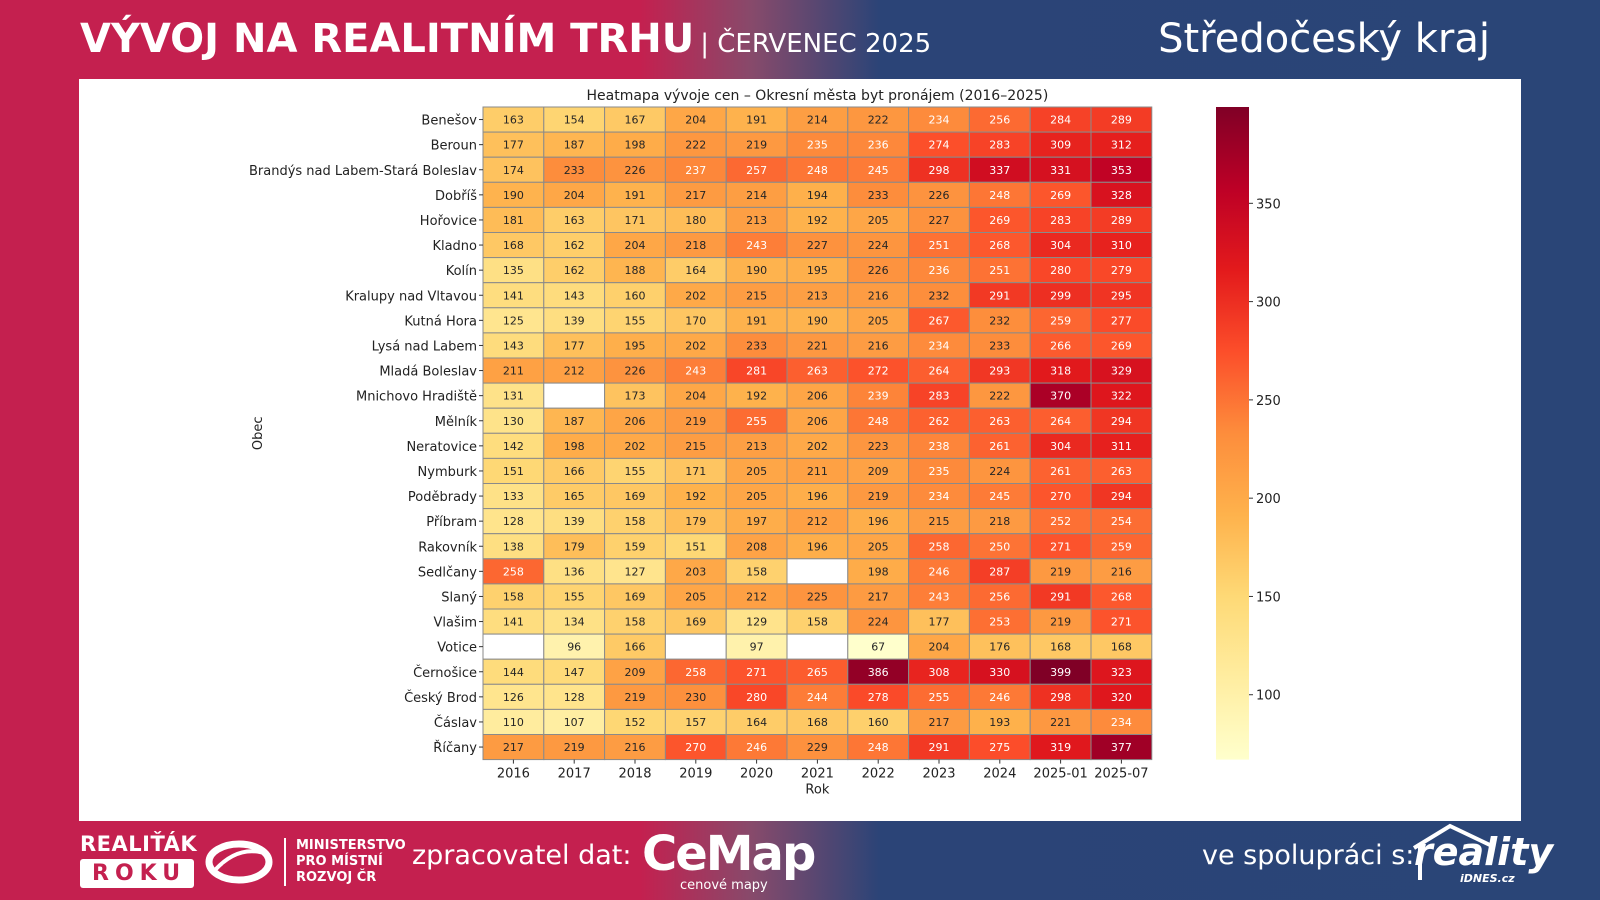 This screenshot has width=1600, height=900. I want to click on cell-value-label: 167, so click(635, 120).